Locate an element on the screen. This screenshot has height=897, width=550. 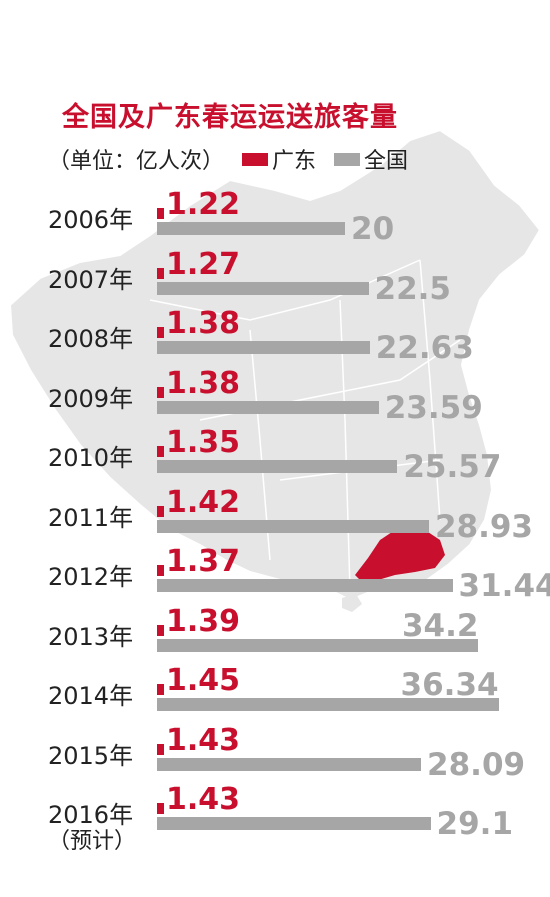
guangdong-province-shape is located at coordinates (400, 554).